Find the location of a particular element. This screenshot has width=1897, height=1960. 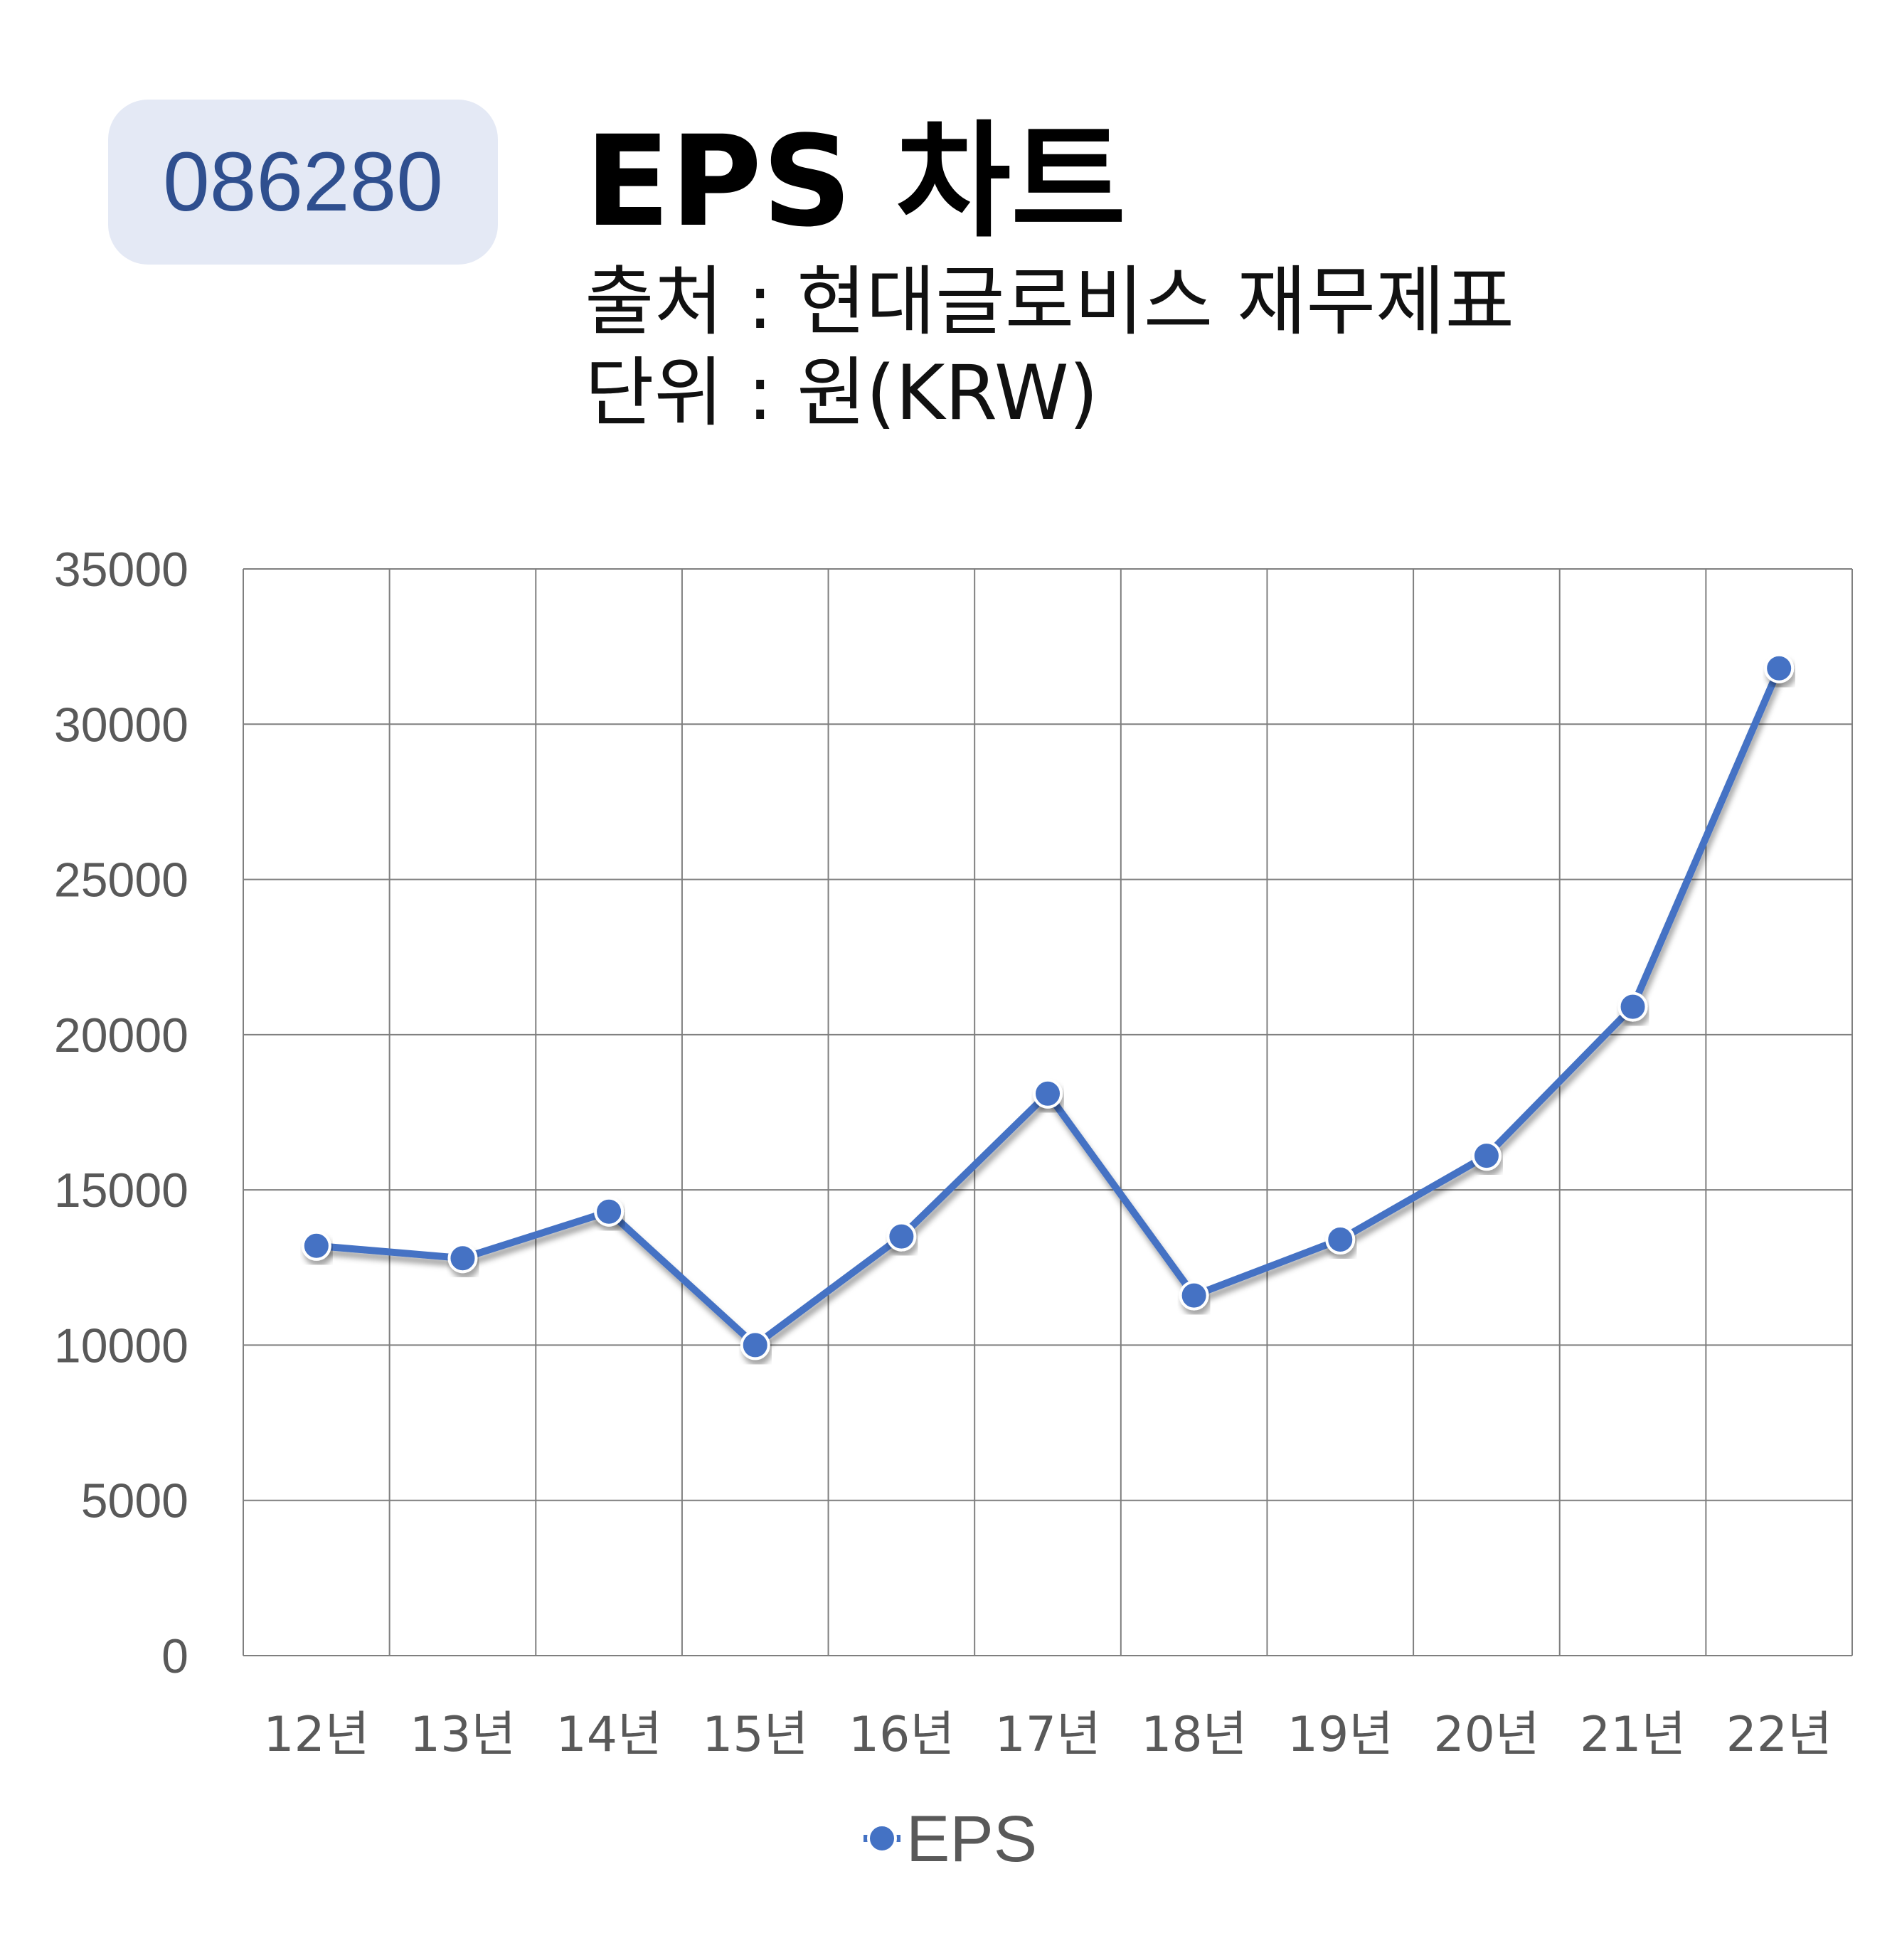

y-tick-label: 25000 is located at coordinates (121, 880).